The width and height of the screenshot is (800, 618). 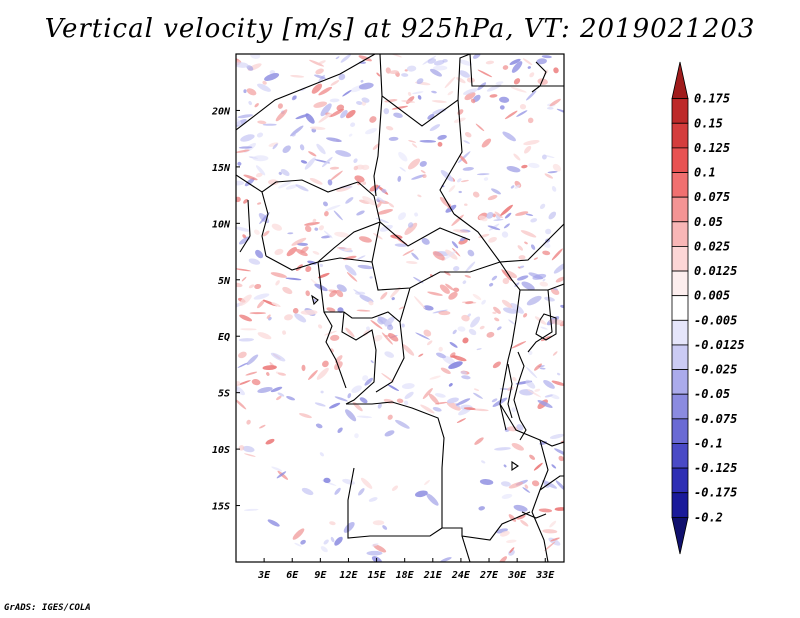 I want to click on lat-axis: 20N 15N 10N 5N EQ 5S 10S 15S, so click(x=225, y=309).